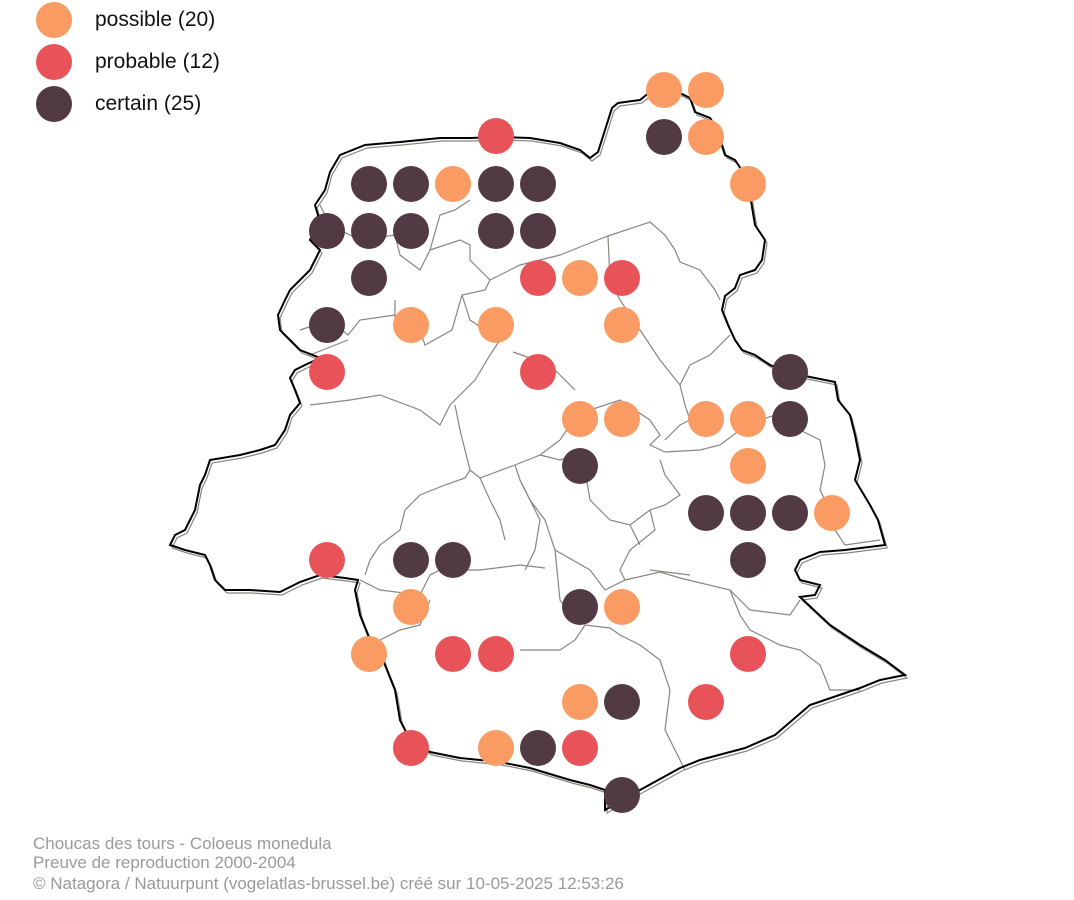  What do you see at coordinates (155, 19) in the screenshot?
I see `legend-label-possible: possible (20)` at bounding box center [155, 19].